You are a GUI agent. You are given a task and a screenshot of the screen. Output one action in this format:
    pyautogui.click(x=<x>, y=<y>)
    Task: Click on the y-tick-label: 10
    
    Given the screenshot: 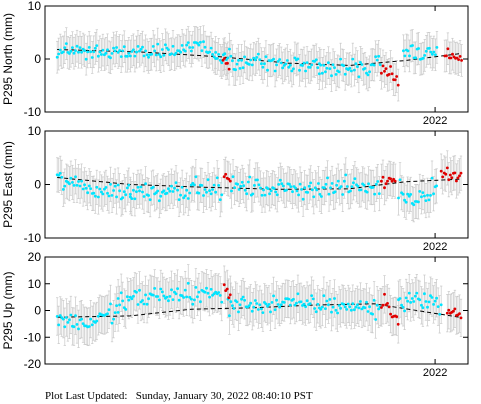 What is the action you would take?
    pyautogui.click(x=35, y=284)
    